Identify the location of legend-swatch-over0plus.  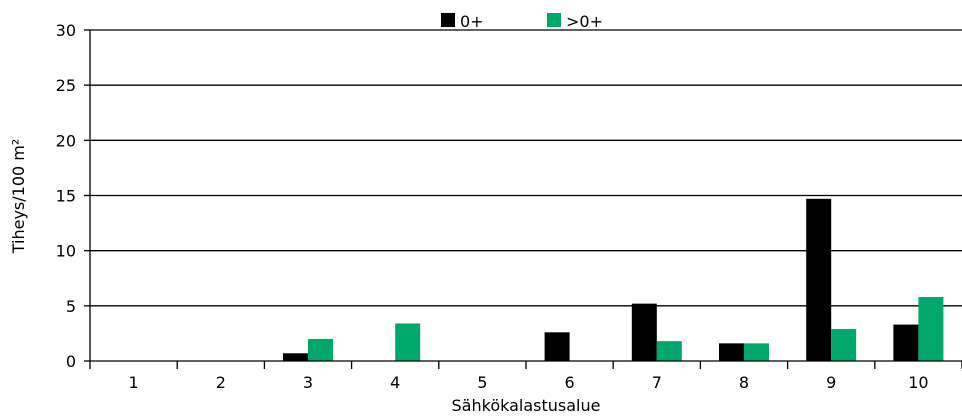
(554, 20).